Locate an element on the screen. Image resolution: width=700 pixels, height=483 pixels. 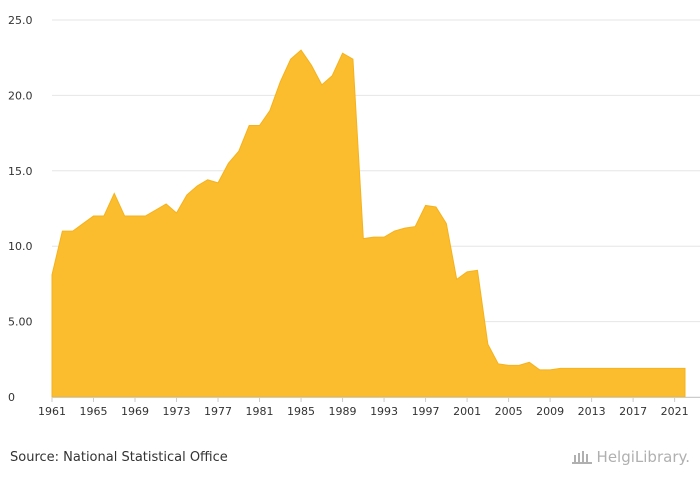
x-tick-label: 2017 is located at coordinates (633, 411).